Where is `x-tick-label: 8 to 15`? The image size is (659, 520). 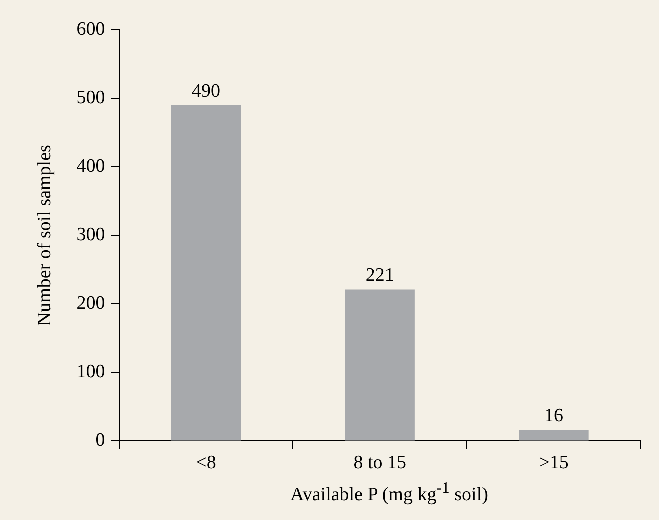 x-tick-label: 8 to 15 is located at coordinates (380, 463).